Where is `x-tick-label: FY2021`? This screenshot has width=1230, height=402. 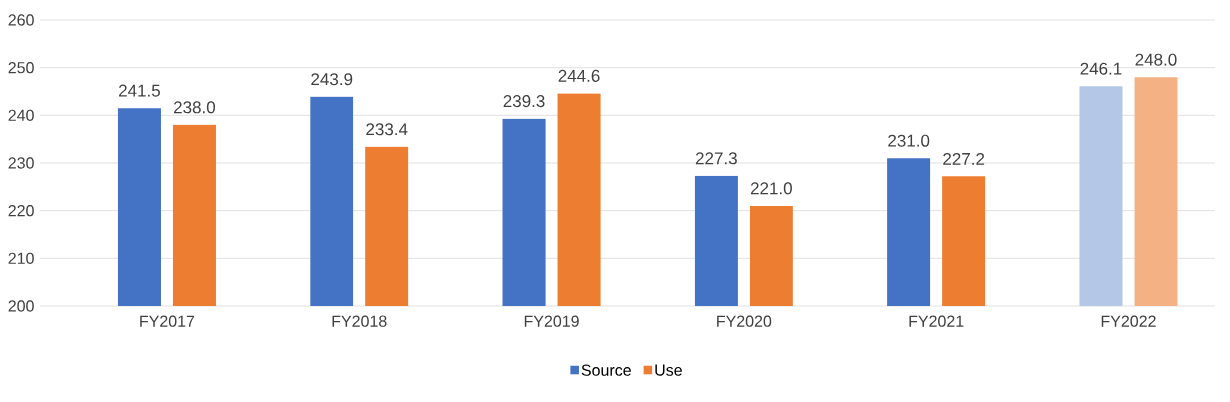
x-tick-label: FY2021 is located at coordinates (936, 321).